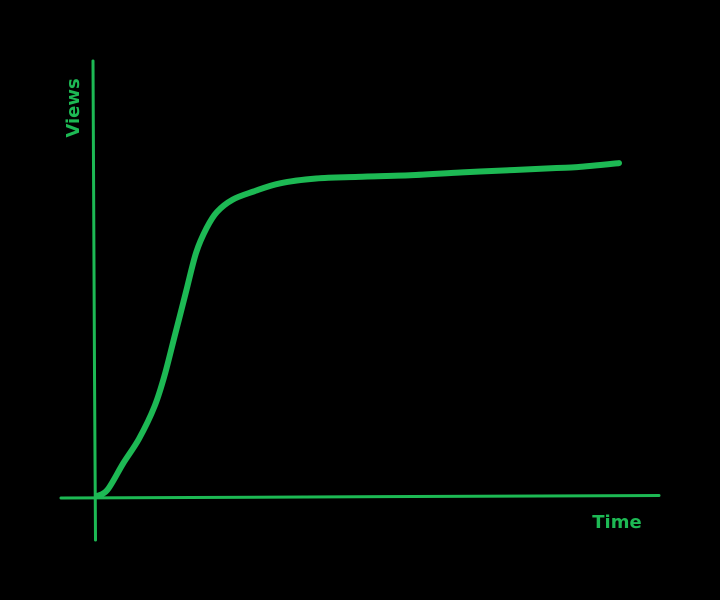 Image resolution: width=720 pixels, height=600 pixels. I want to click on y-axis-label: Views, so click(73, 107).